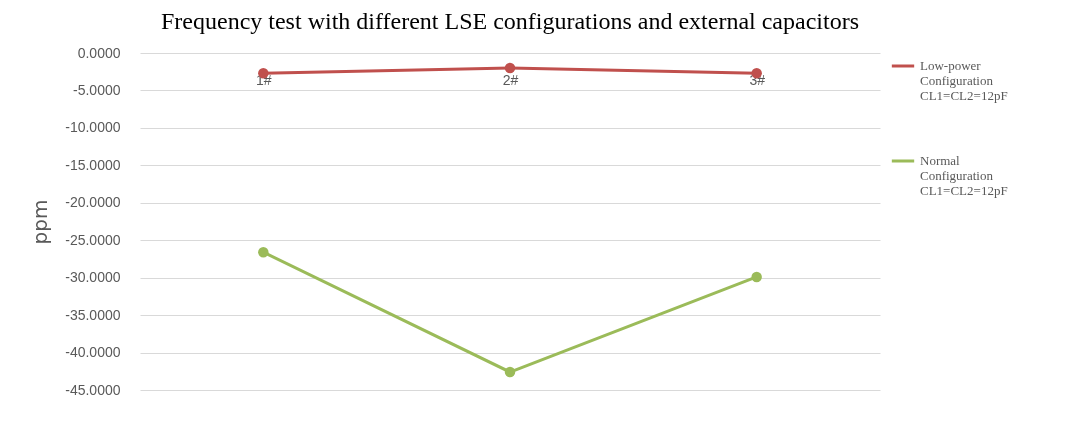 The image size is (1077, 441). Describe the element at coordinates (510, 79) in the screenshot. I see `x-tick-label: 2#` at that location.